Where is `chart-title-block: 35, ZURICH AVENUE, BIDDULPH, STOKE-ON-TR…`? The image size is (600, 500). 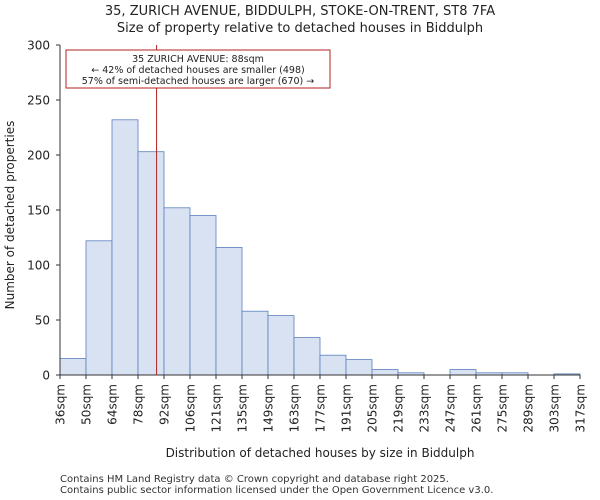
chart-title-block: 35, ZURICH AVENUE, BIDDULPH, STOKE-ON-TR… is located at coordinates (300, 20).